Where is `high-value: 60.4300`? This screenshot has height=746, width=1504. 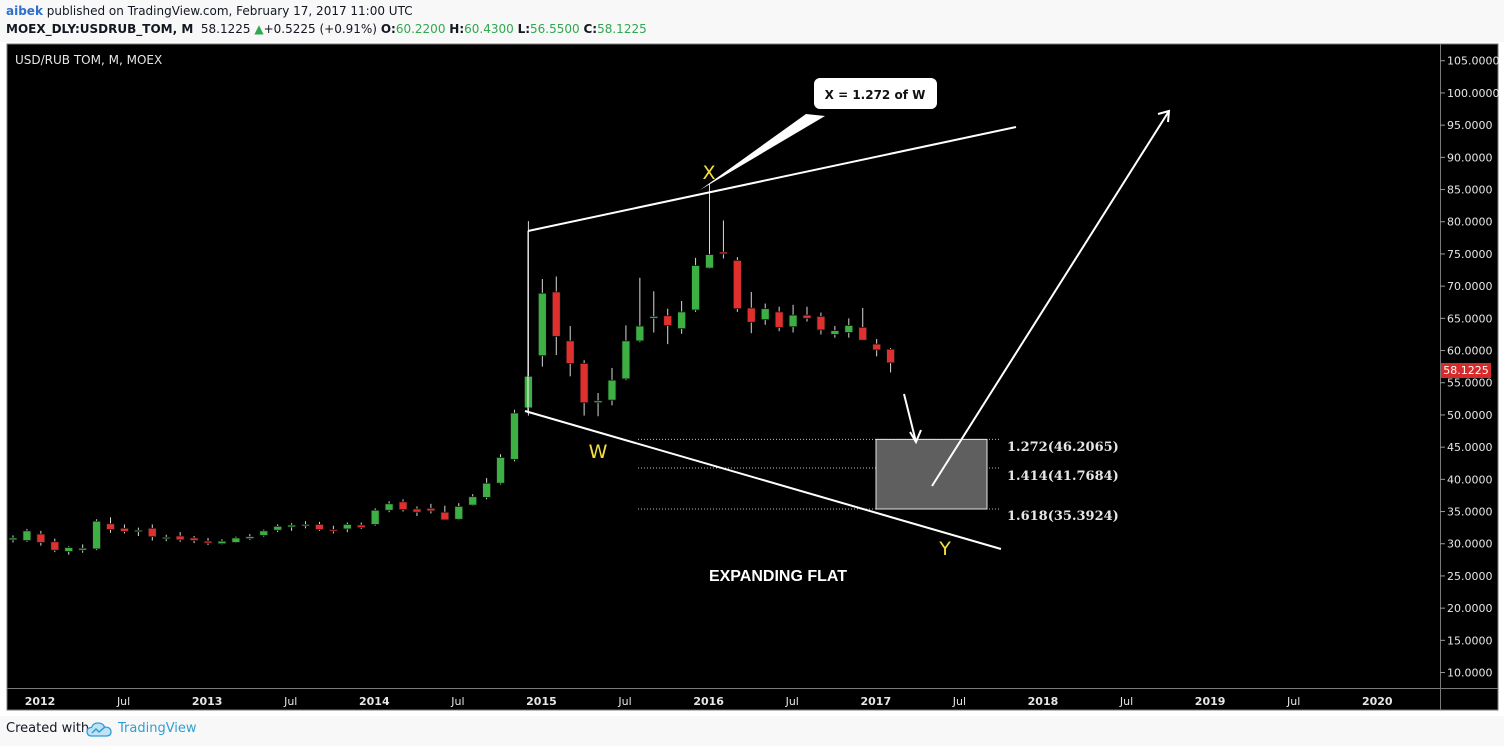
high-value: 60.4300 is located at coordinates (489, 29).